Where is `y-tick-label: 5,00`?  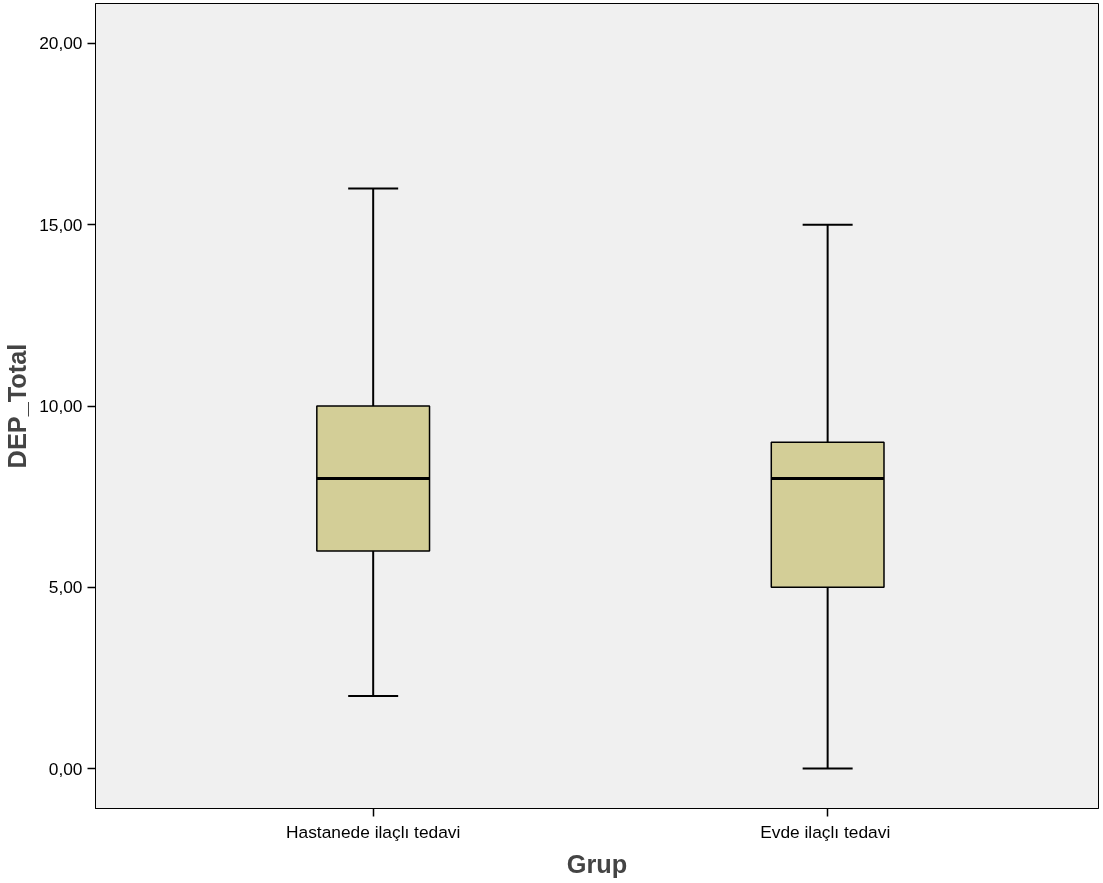
y-tick-label: 5,00 is located at coordinates (65, 587).